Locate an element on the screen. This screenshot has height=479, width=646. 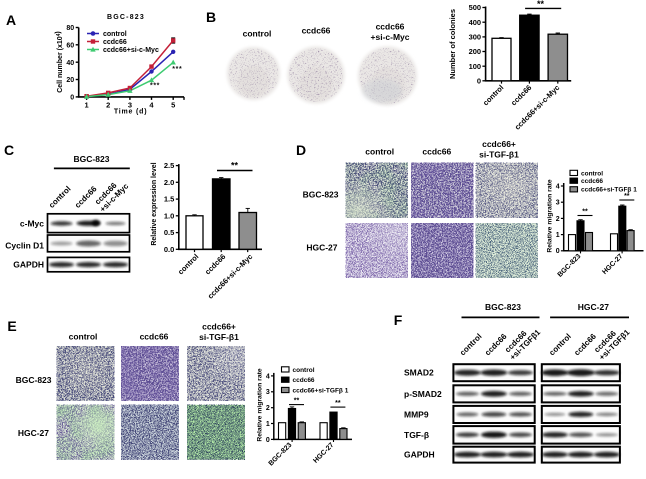
svg-text: 1.5 is located at coordinates (169, 199).